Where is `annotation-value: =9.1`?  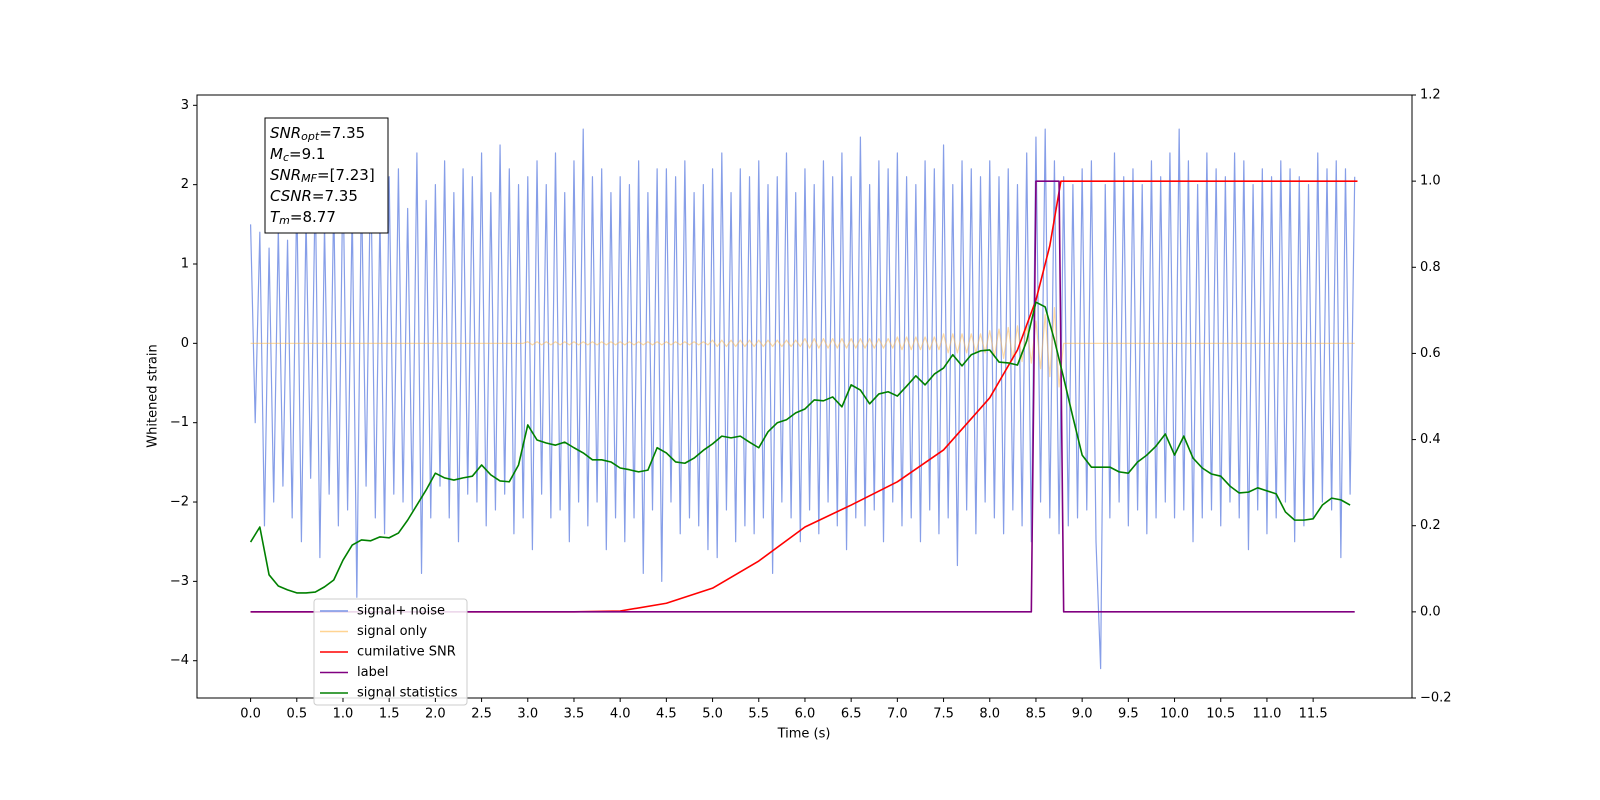
annotation-value: =9.1 is located at coordinates (307, 154).